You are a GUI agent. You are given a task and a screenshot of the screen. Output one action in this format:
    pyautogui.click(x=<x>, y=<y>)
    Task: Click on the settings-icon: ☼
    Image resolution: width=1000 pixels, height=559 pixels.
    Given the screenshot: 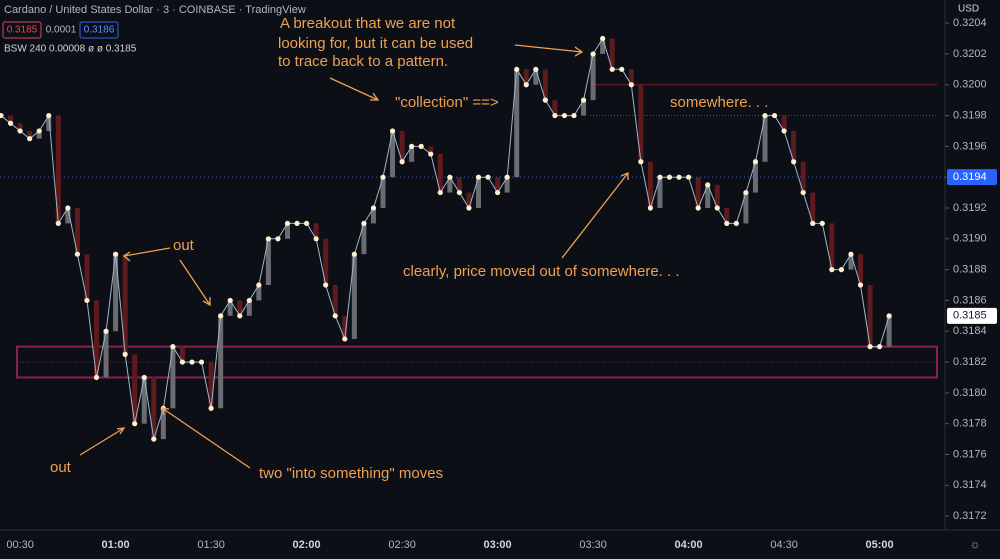 What is the action you would take?
    pyautogui.click(x=975, y=544)
    